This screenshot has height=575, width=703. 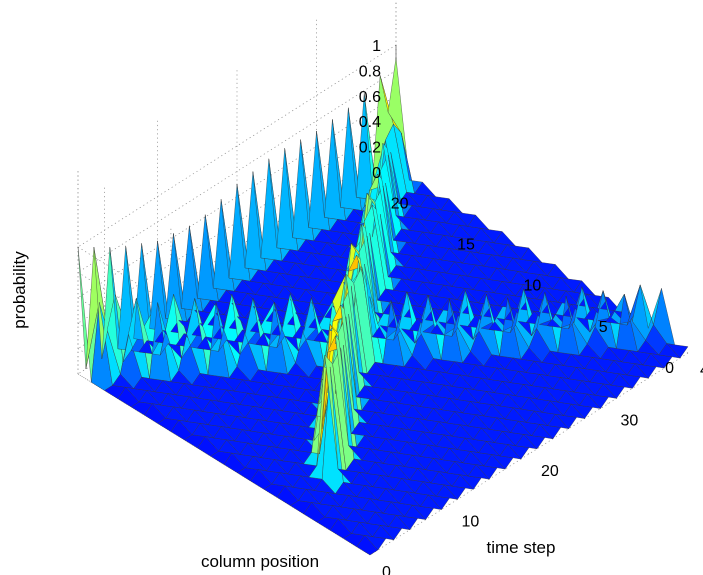 What do you see at coordinates (677, 351) in the screenshot?
I see `surface-patch` at bounding box center [677, 351].